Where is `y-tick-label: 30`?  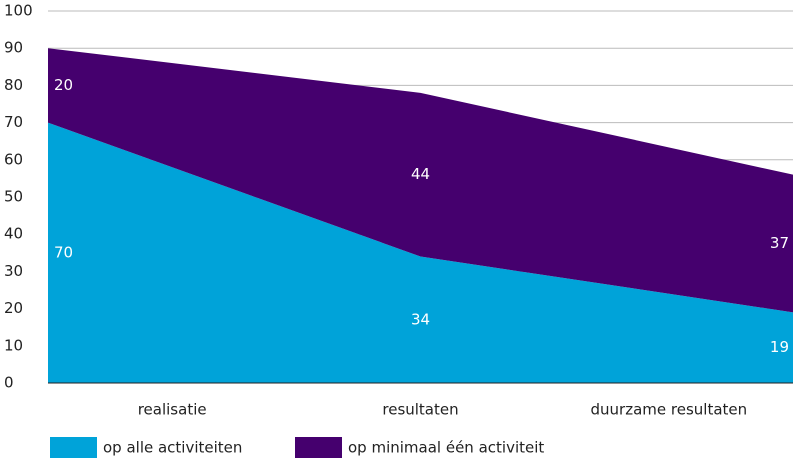
y-tick-label: 30 is located at coordinates (13, 271).